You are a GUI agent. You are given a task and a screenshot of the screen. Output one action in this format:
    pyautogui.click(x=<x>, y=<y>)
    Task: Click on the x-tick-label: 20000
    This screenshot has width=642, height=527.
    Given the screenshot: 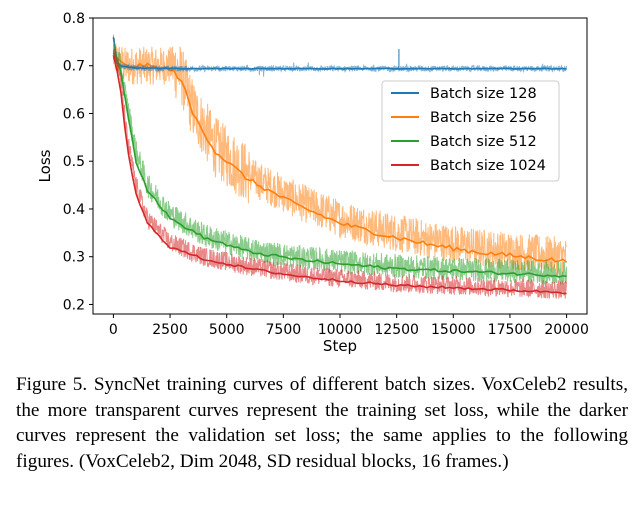 What is the action you would take?
    pyautogui.click(x=566, y=330)
    